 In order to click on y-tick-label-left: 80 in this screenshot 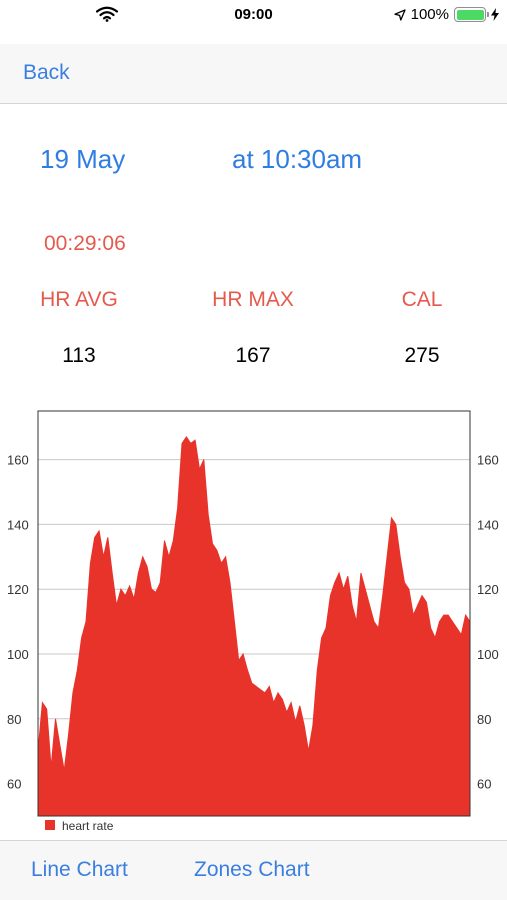, I will do `click(14, 719)`.